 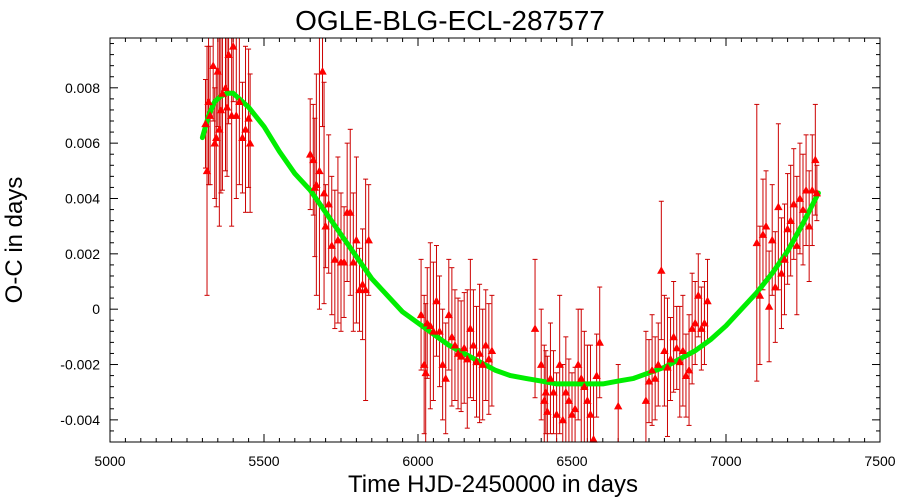 What do you see at coordinates (493, 484) in the screenshot?
I see `x-axis-label: Time HJD-2450000 in days` at bounding box center [493, 484].